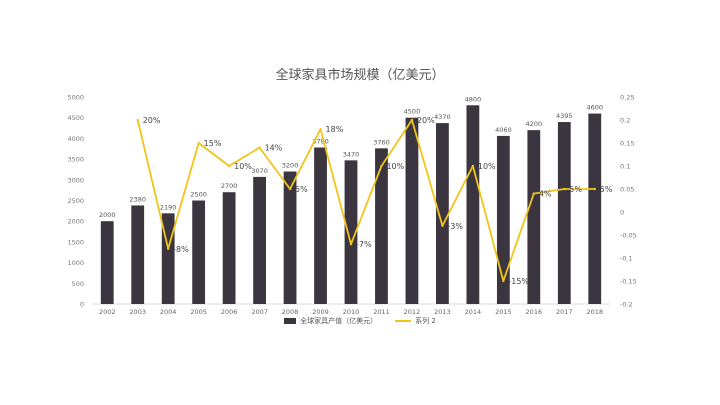 This screenshot has width=720, height=405. Describe the element at coordinates (351, 154) in the screenshot. I see `bar-data-label: 3470` at that location.